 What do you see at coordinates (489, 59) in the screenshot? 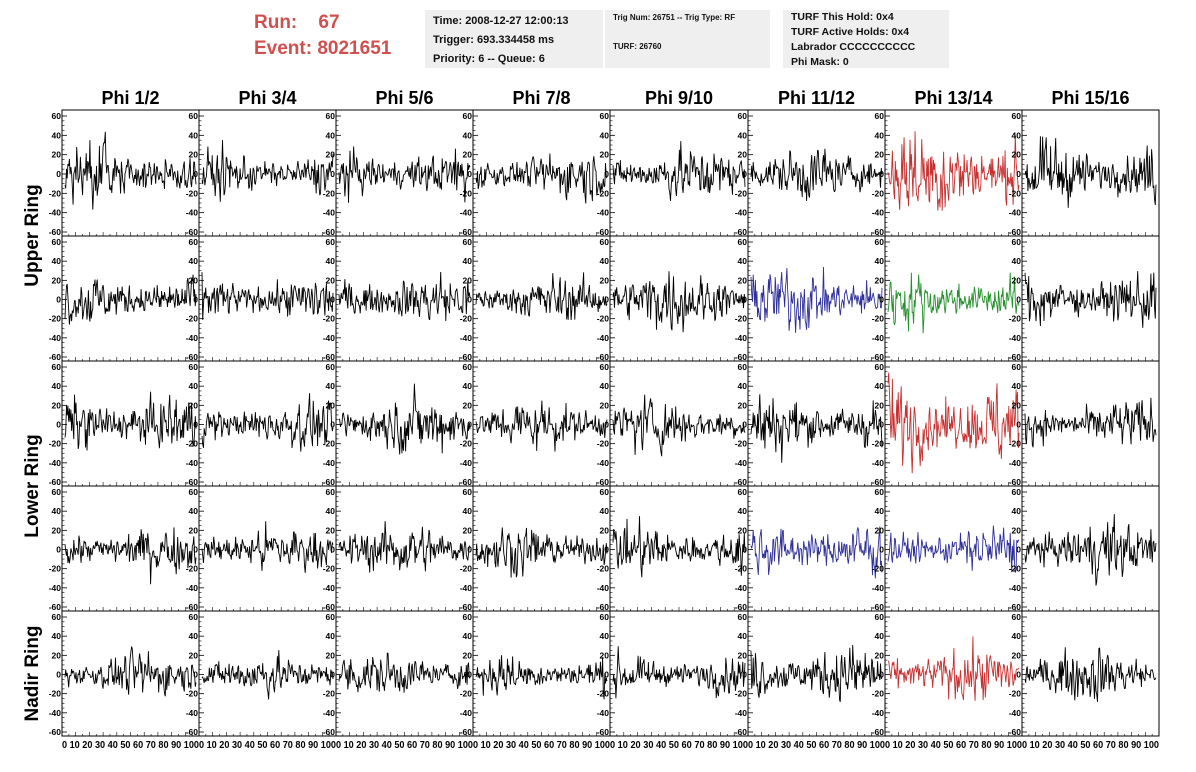
I see `priority-text: Priority: 6 -- Queue: 6` at bounding box center [489, 59].